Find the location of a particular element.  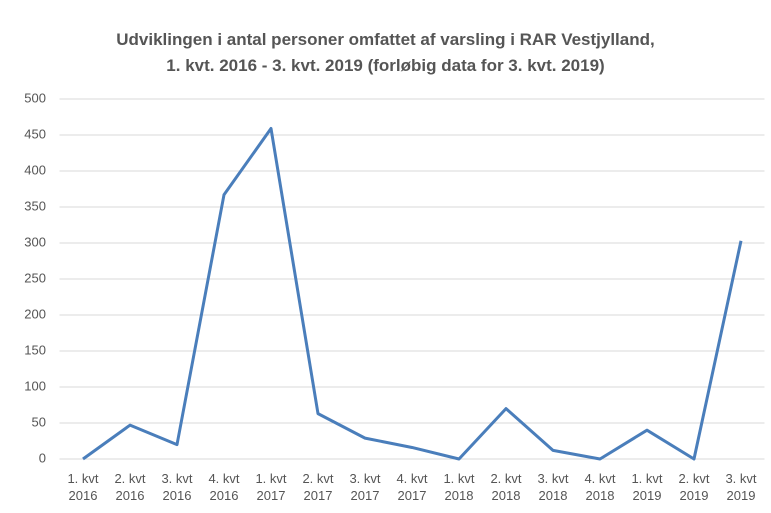

y-tick-label: 500 is located at coordinates (35, 97).